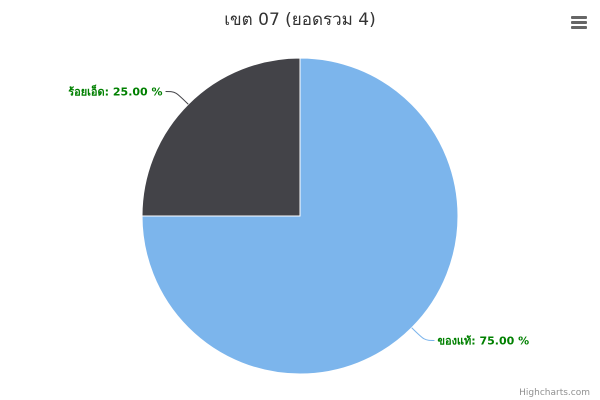  I want to click on chart-title: เขต 07 (ยอดรวม 4), so click(300, 20).